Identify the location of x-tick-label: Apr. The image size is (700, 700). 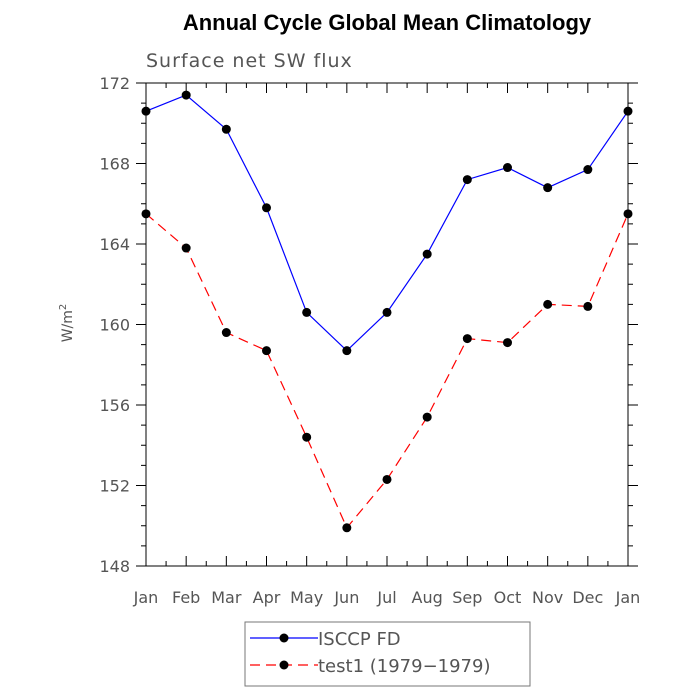
(267, 597).